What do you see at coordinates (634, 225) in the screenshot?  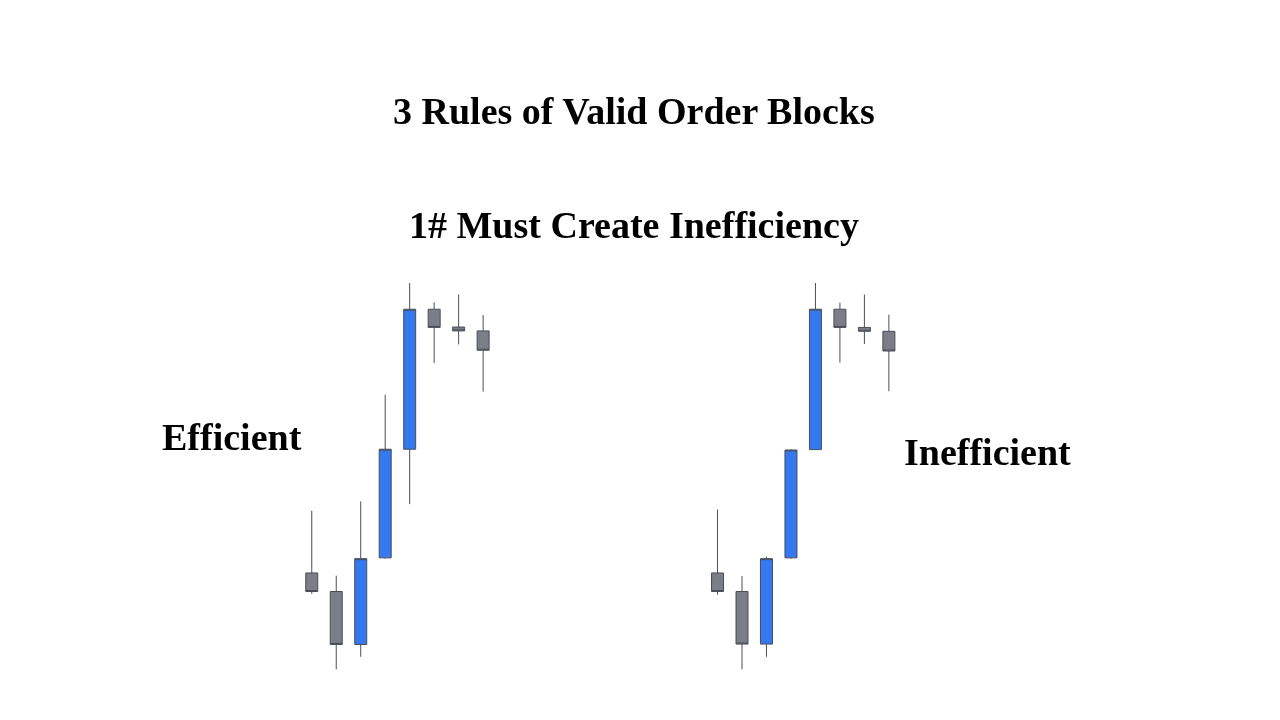 I see `text: 1# Must Create Inefficiency` at bounding box center [634, 225].